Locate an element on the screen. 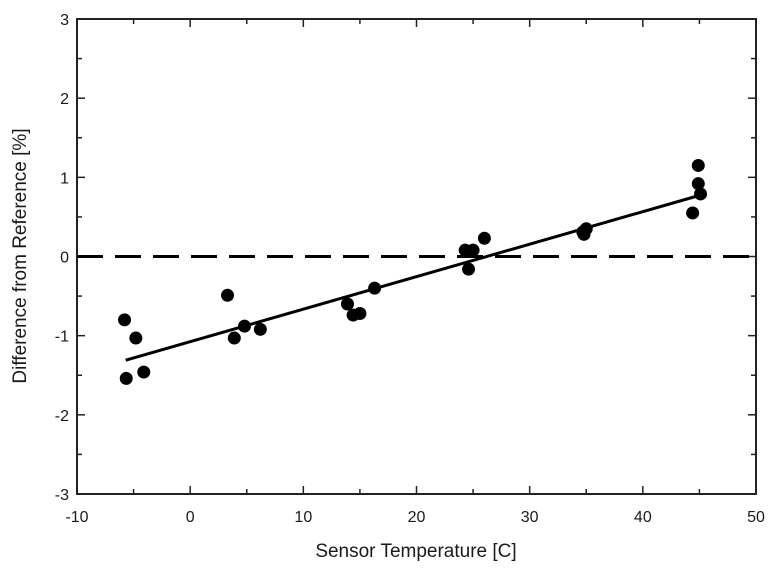  y-tick-label: 1 is located at coordinates (64, 178).